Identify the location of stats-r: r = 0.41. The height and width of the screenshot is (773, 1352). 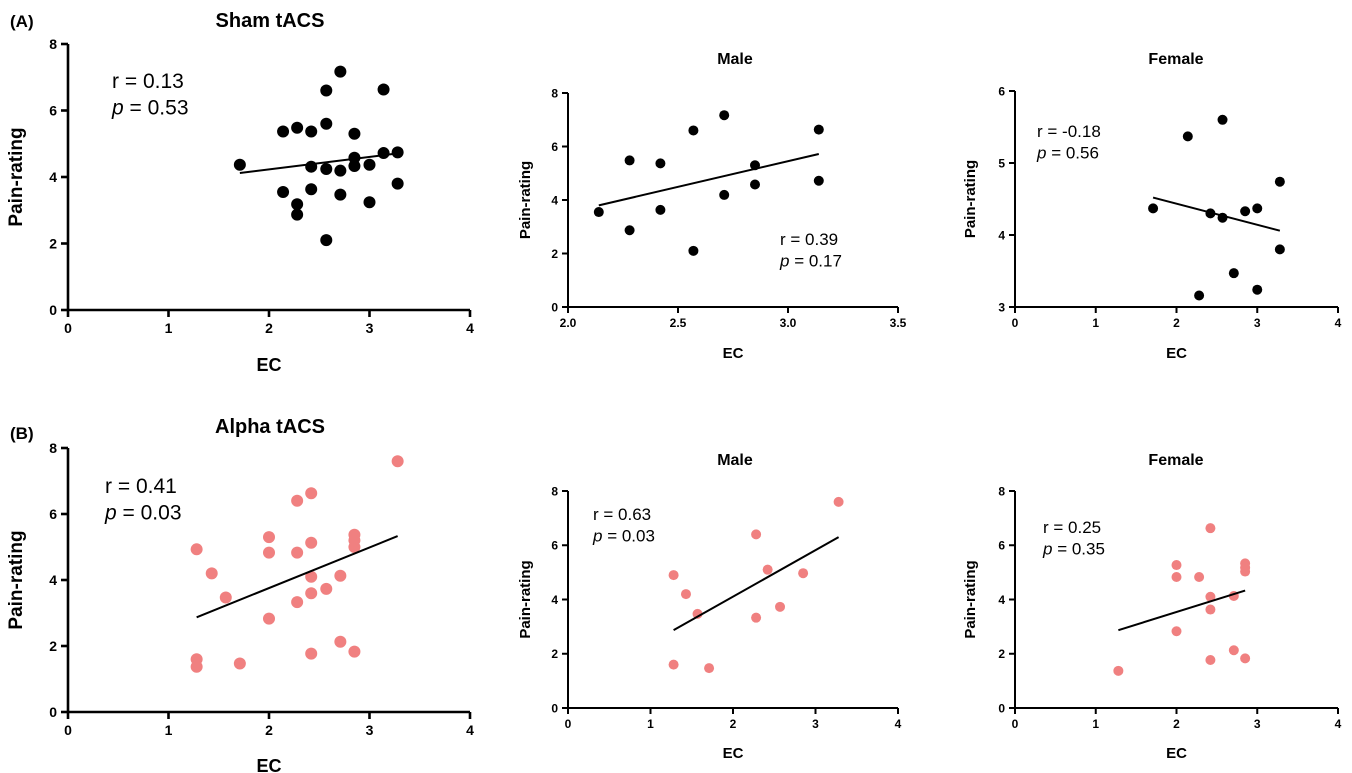
(141, 486).